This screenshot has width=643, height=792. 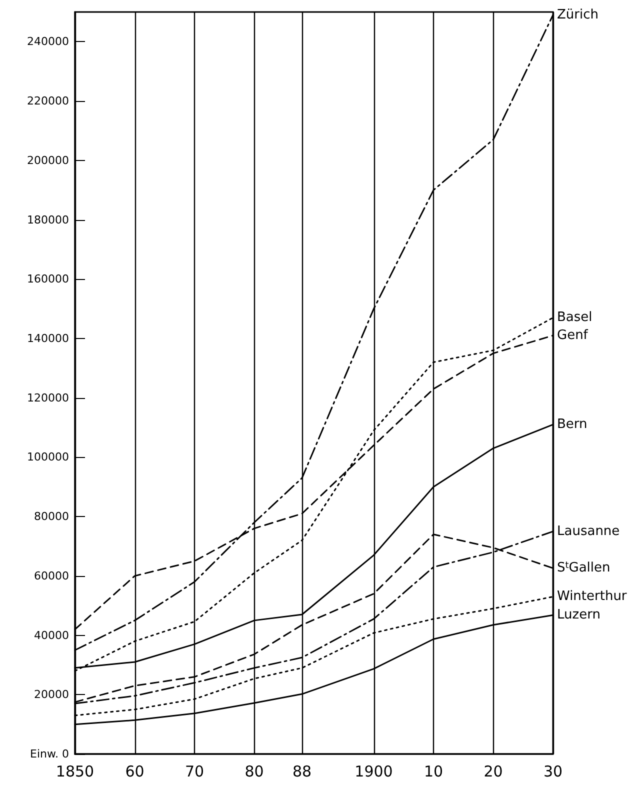 What do you see at coordinates (572, 424) in the screenshot?
I see `series-label: Bern` at bounding box center [572, 424].